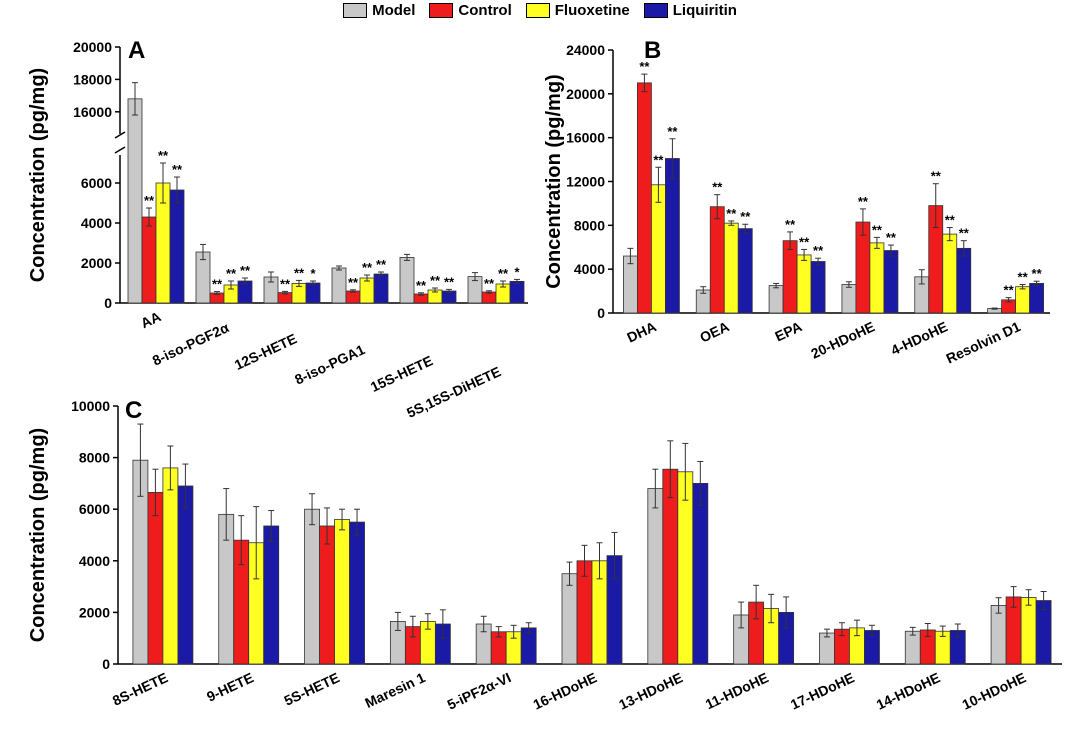  Describe the element at coordinates (788, 331) in the screenshot. I see `panel-b-x-tick-label: EPA` at that location.